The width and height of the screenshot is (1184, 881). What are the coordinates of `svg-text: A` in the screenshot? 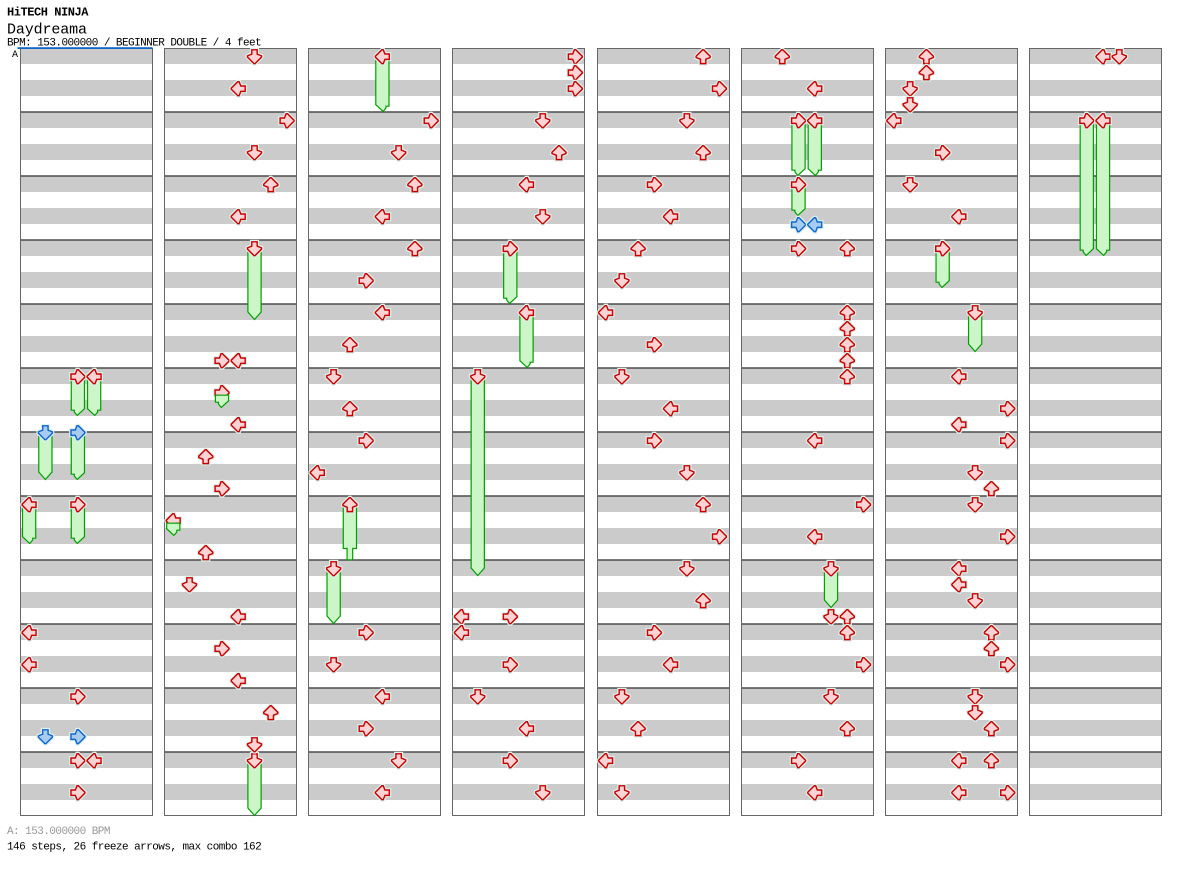 It's located at (15, 55).